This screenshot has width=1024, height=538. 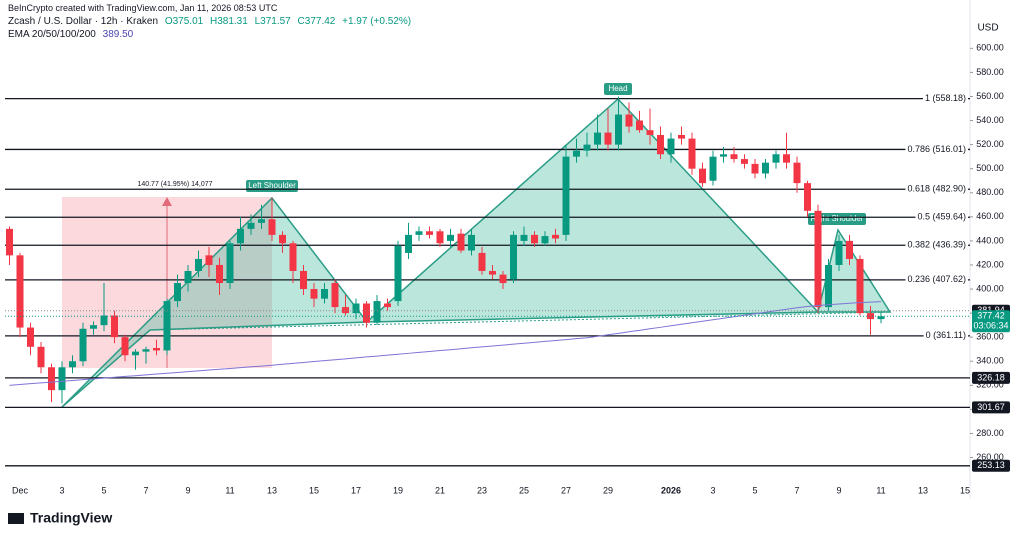 What do you see at coordinates (356, 490) in the screenshot?
I see `x-tick-label: 17` at bounding box center [356, 490].